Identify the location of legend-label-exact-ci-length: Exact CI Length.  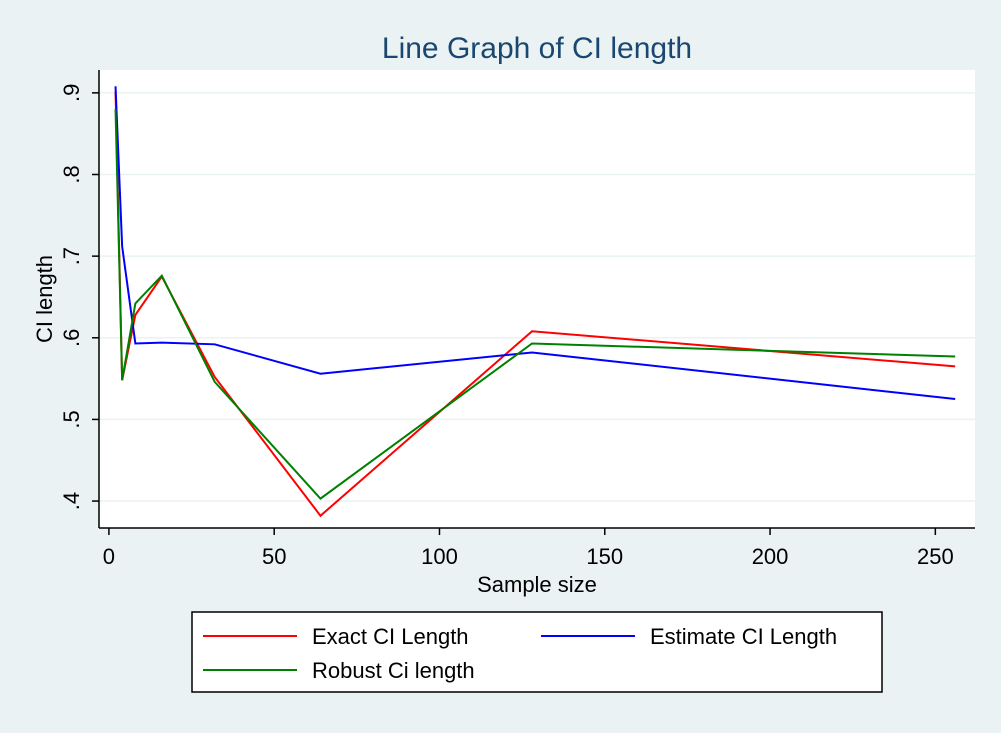
(390, 636).